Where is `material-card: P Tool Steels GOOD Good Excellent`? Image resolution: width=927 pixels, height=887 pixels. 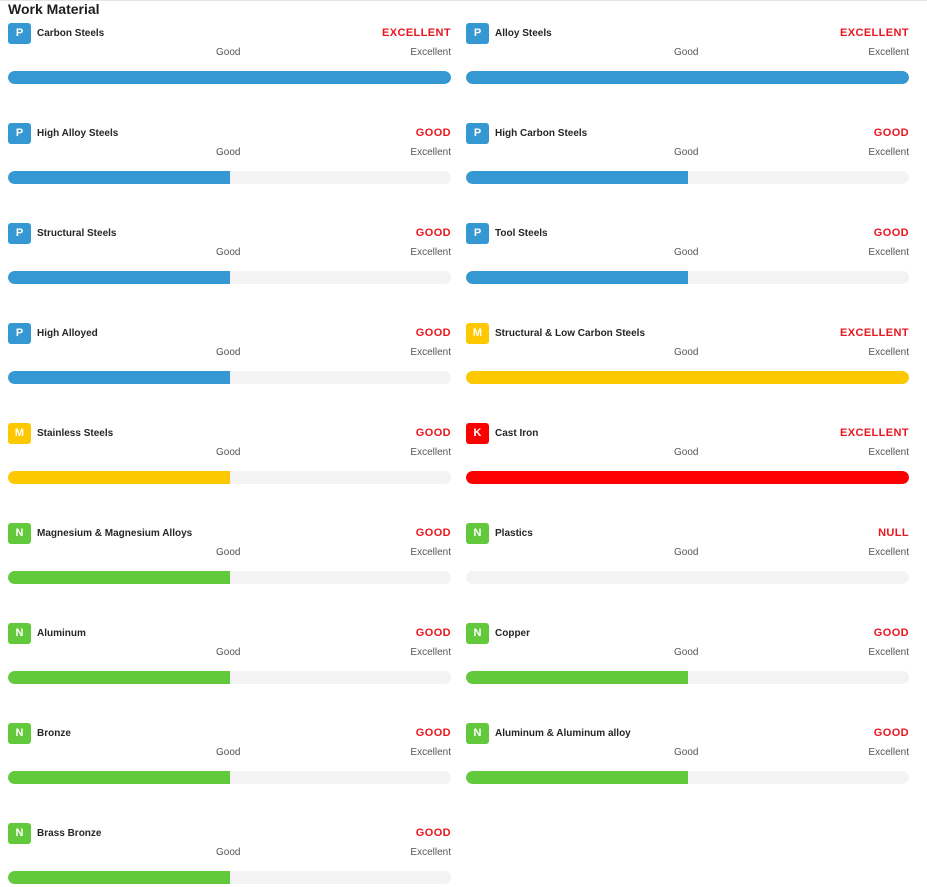 material-card: P Tool Steels GOOD Good Excellent is located at coordinates (687, 254).